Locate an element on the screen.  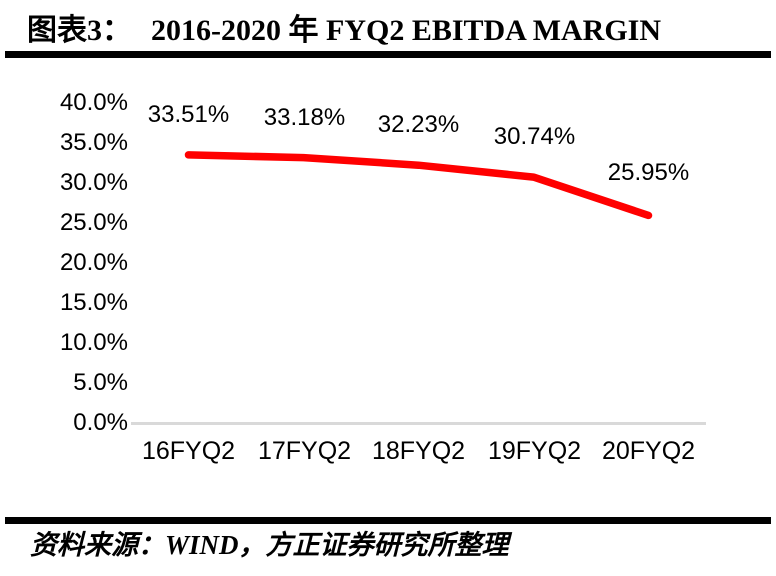
y-axis-tick-label: 25.0% is located at coordinates (93, 222).